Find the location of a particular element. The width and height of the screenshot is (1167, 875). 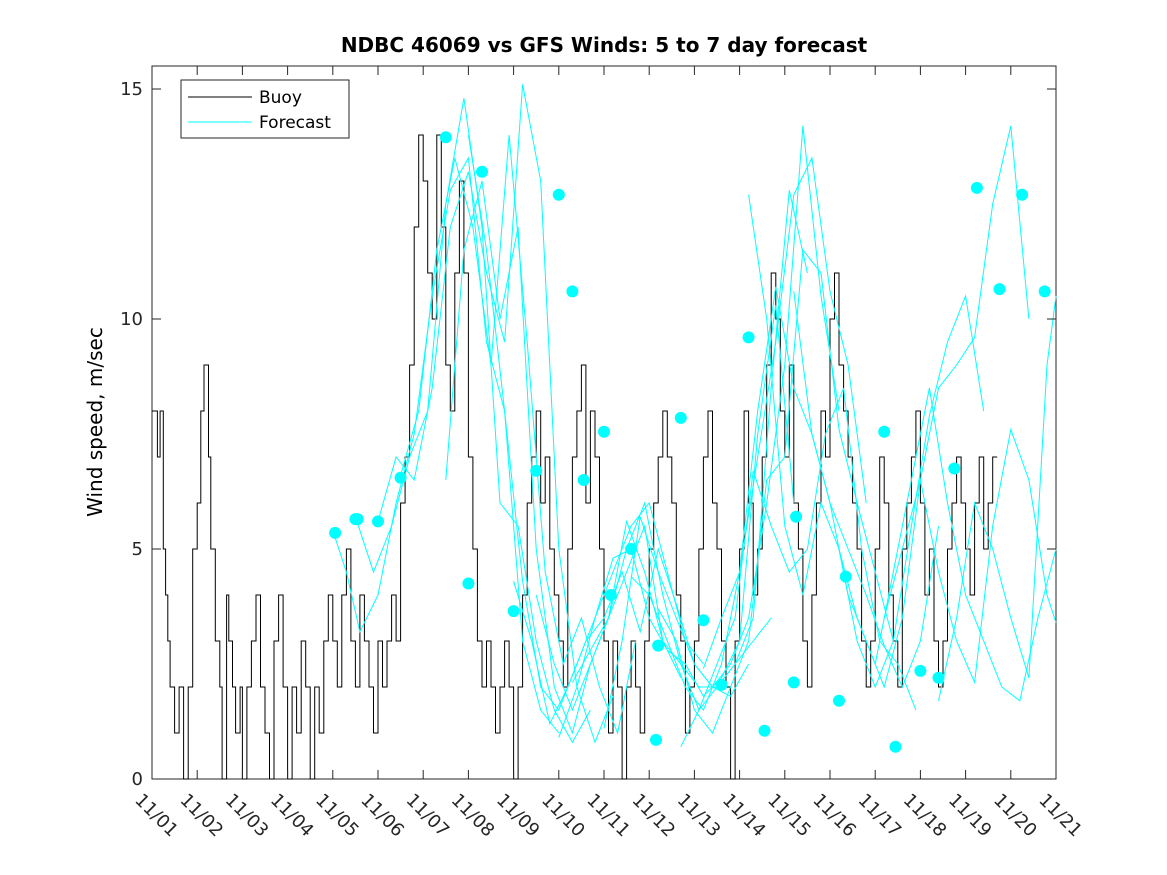

legend-label-buoy: Buoy is located at coordinates (280, 98).